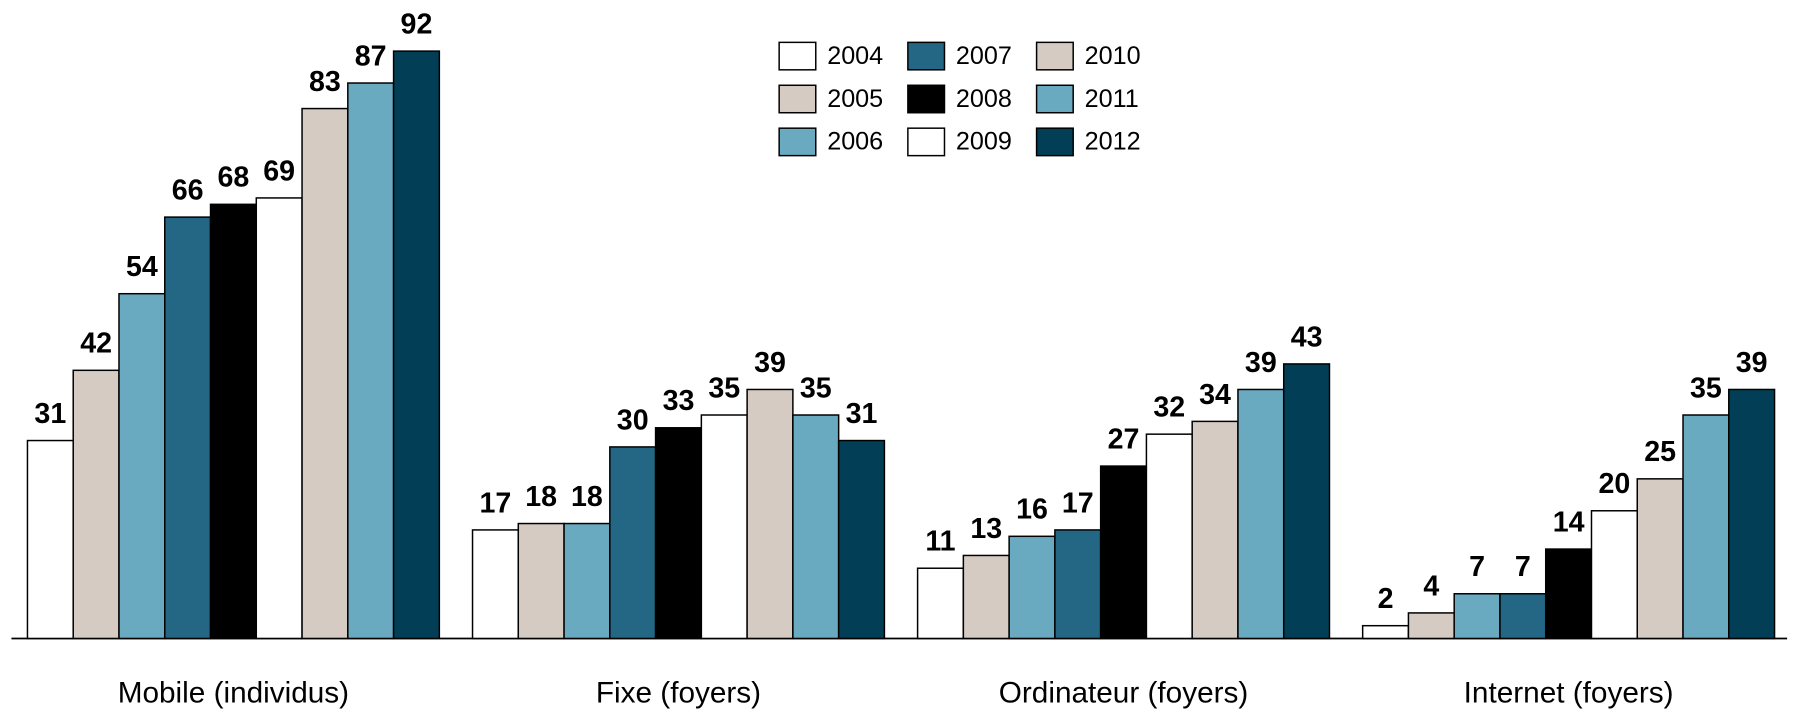  What do you see at coordinates (1614, 484) in the screenshot?
I see `data-label: 20` at bounding box center [1614, 484].